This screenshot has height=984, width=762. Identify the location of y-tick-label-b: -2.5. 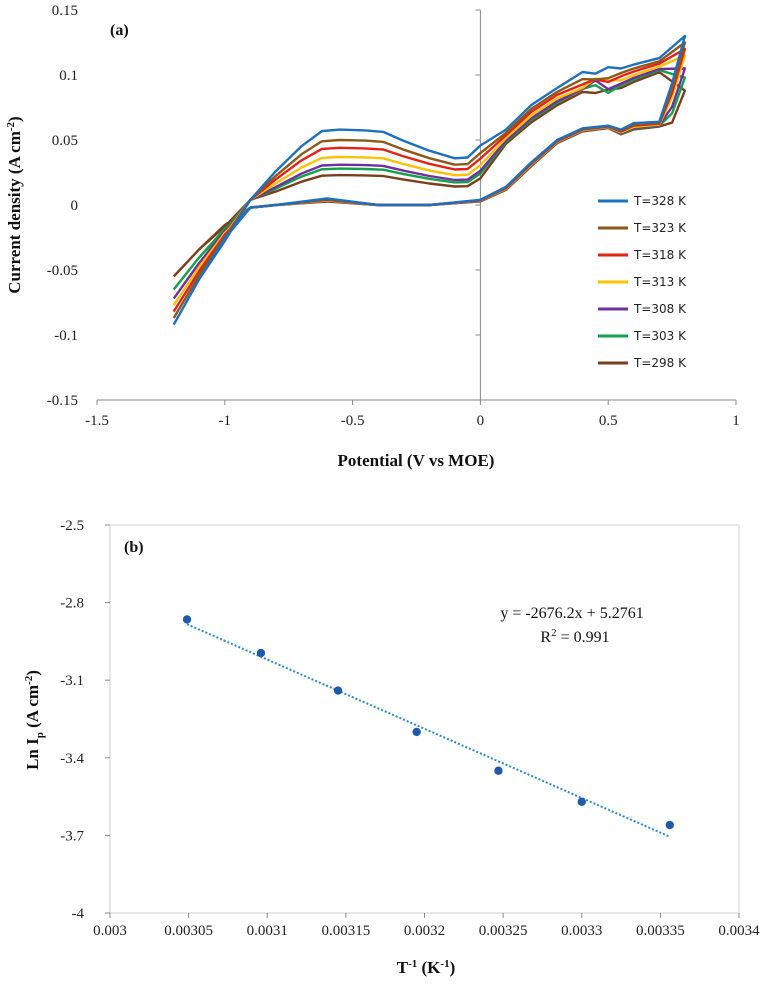
(72, 526).